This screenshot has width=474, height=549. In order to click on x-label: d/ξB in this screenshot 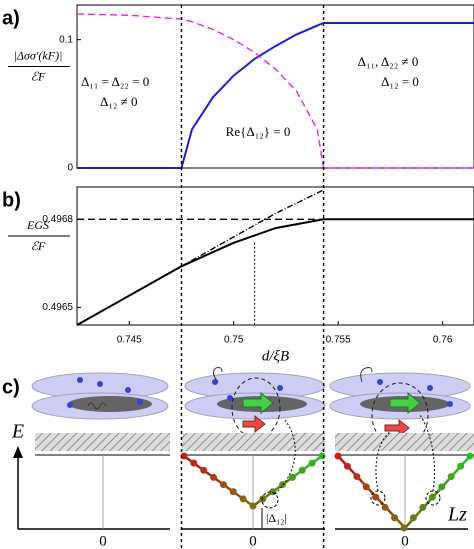, I will do `click(275, 356)`.